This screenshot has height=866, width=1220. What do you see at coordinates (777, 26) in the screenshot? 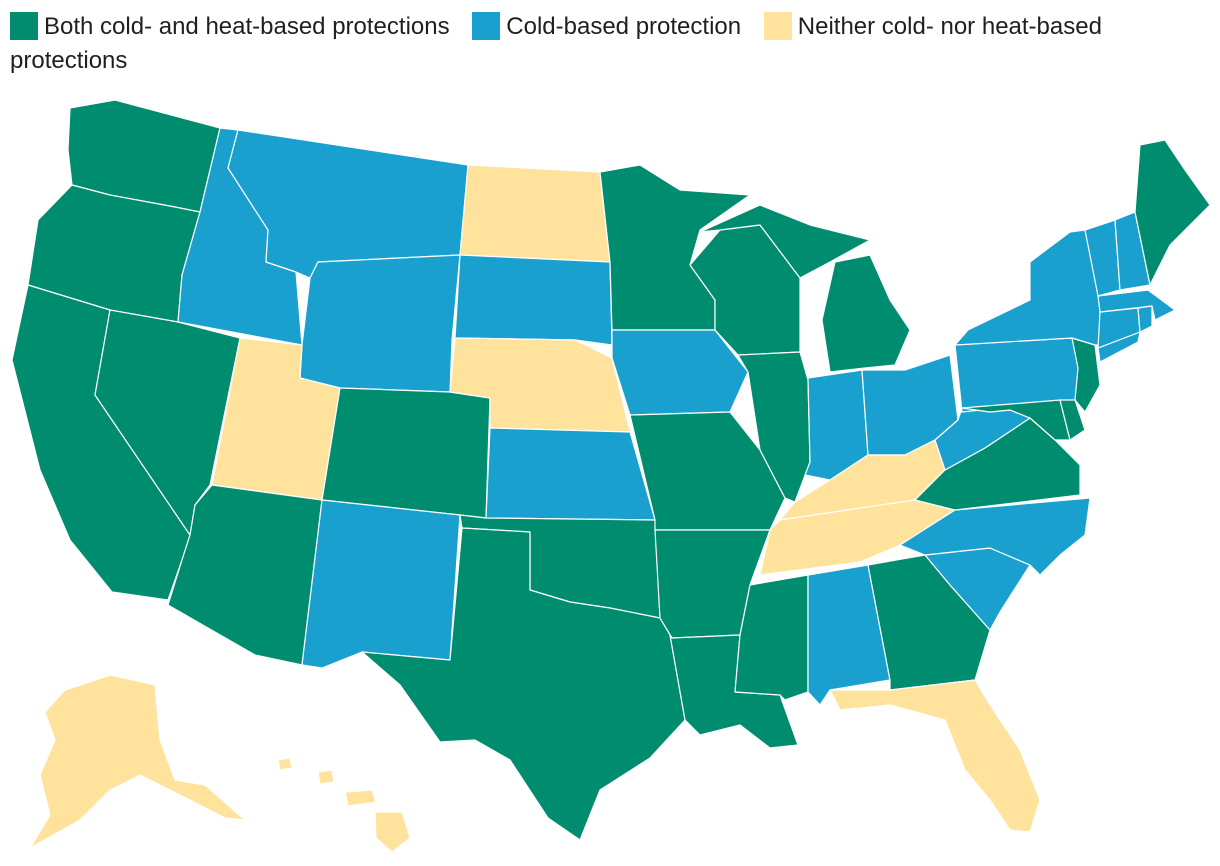
I see `legend-swatch-neither` at bounding box center [777, 26].